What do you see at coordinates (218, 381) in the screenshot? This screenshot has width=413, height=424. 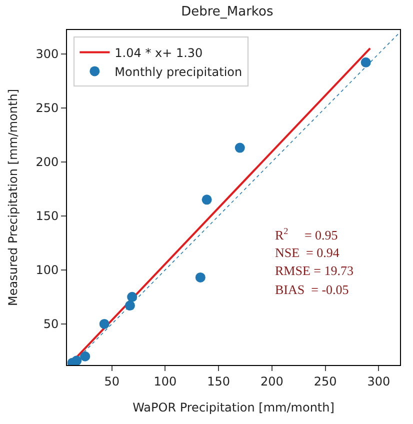 I see `x-tick-label: 150` at bounding box center [218, 381].